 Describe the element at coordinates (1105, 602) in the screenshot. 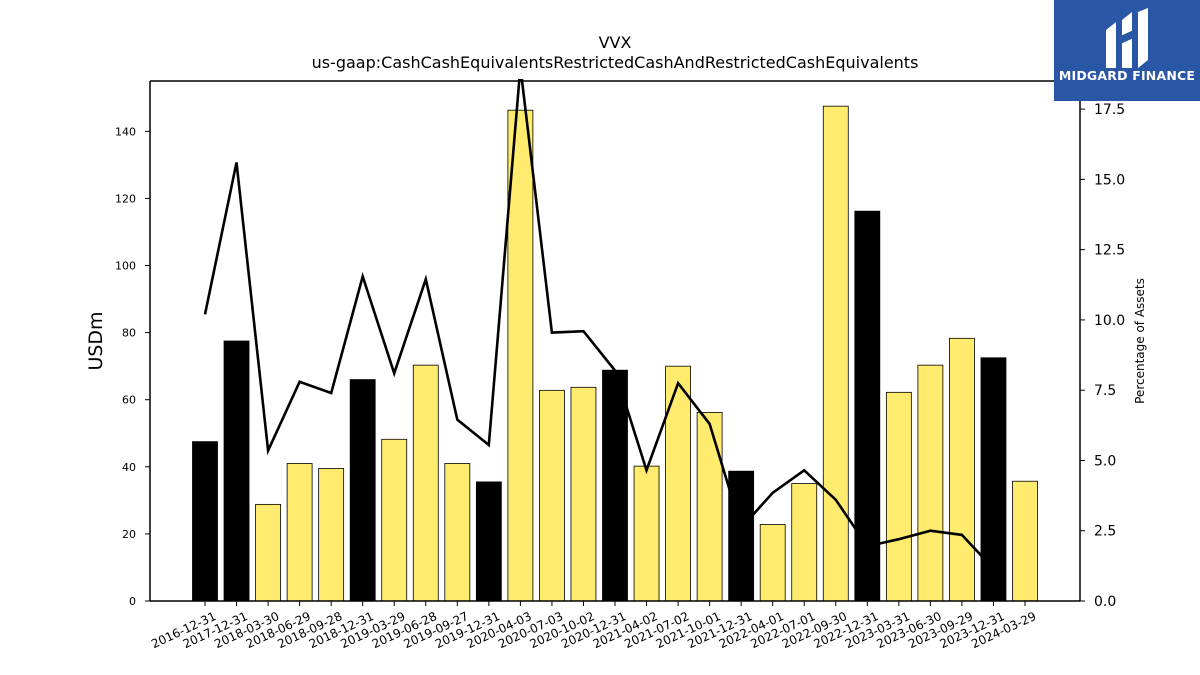

I see `y2-tick-label: 0.0` at that location.